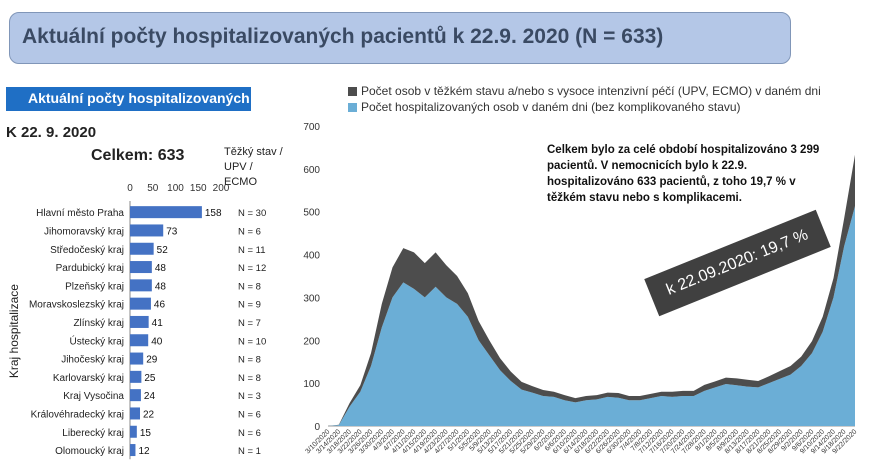 This screenshot has width=870, height=475. I want to click on legend-swatch-severe, so click(352, 91).